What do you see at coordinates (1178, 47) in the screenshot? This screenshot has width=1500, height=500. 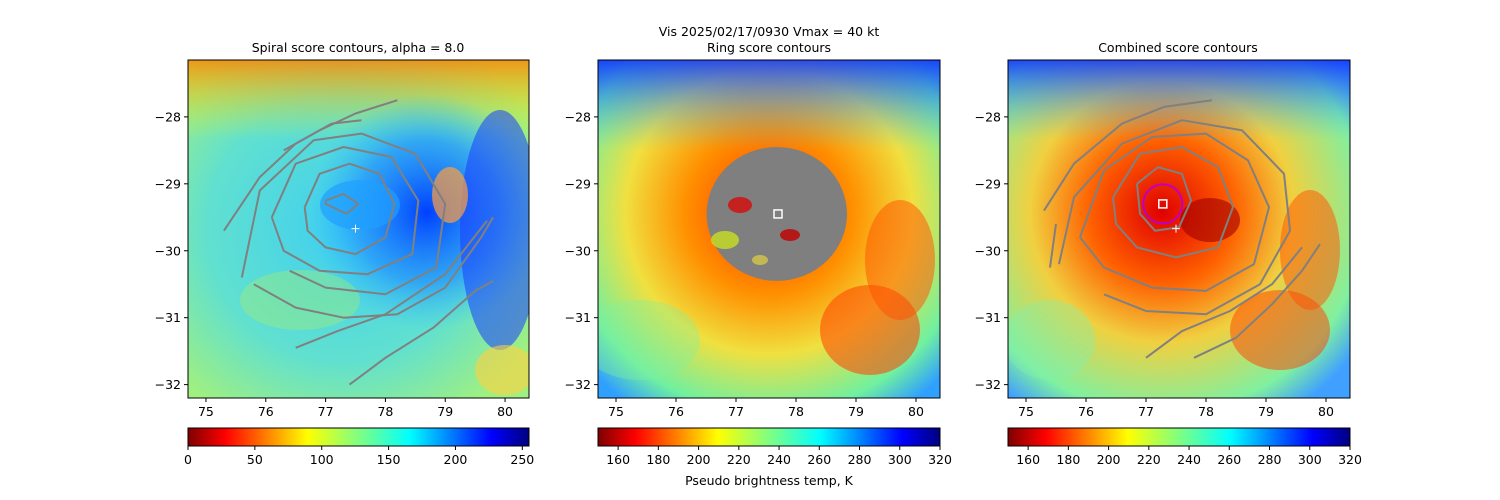 I see `panel-title-combined: Combined score contours` at bounding box center [1178, 47].